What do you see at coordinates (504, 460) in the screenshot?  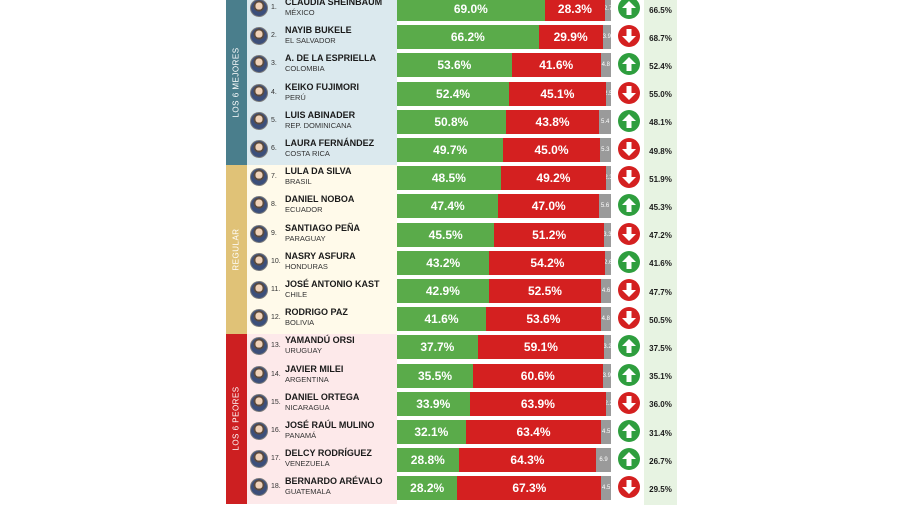 I see `stacked-bar: 28.8% 64.3% 6.9` at bounding box center [504, 460].